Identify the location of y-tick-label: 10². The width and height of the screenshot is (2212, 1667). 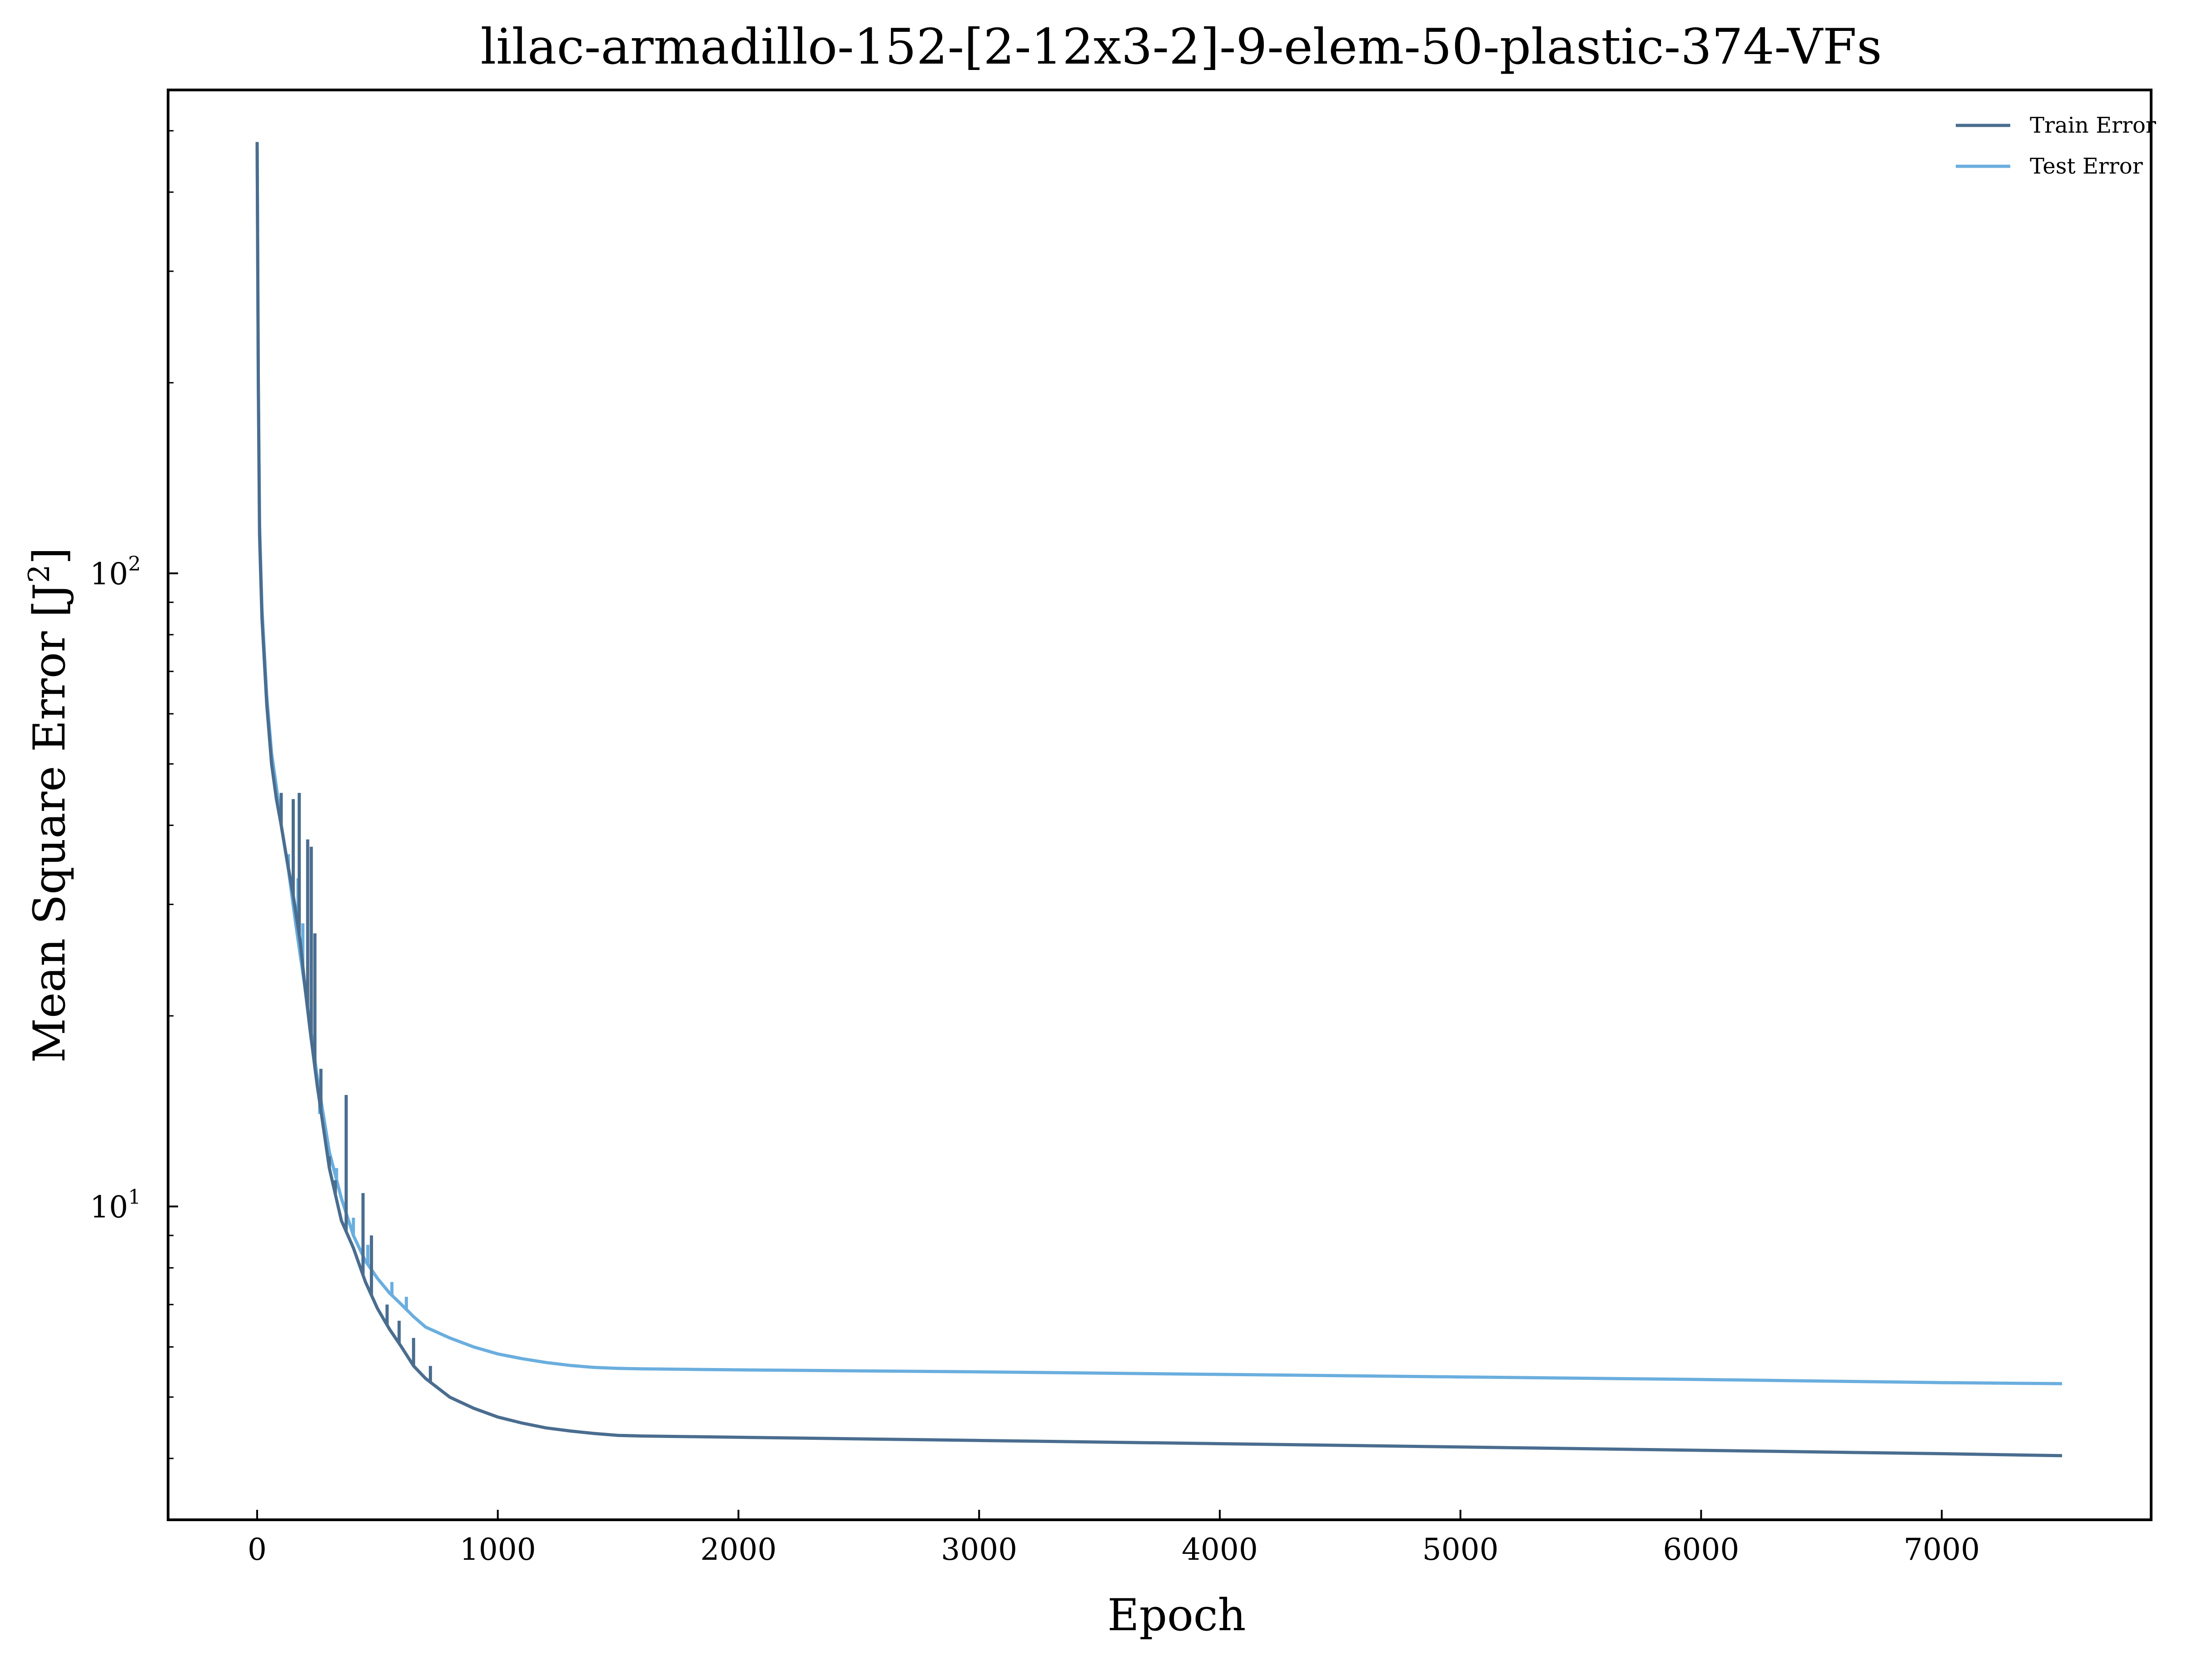
(115, 572).